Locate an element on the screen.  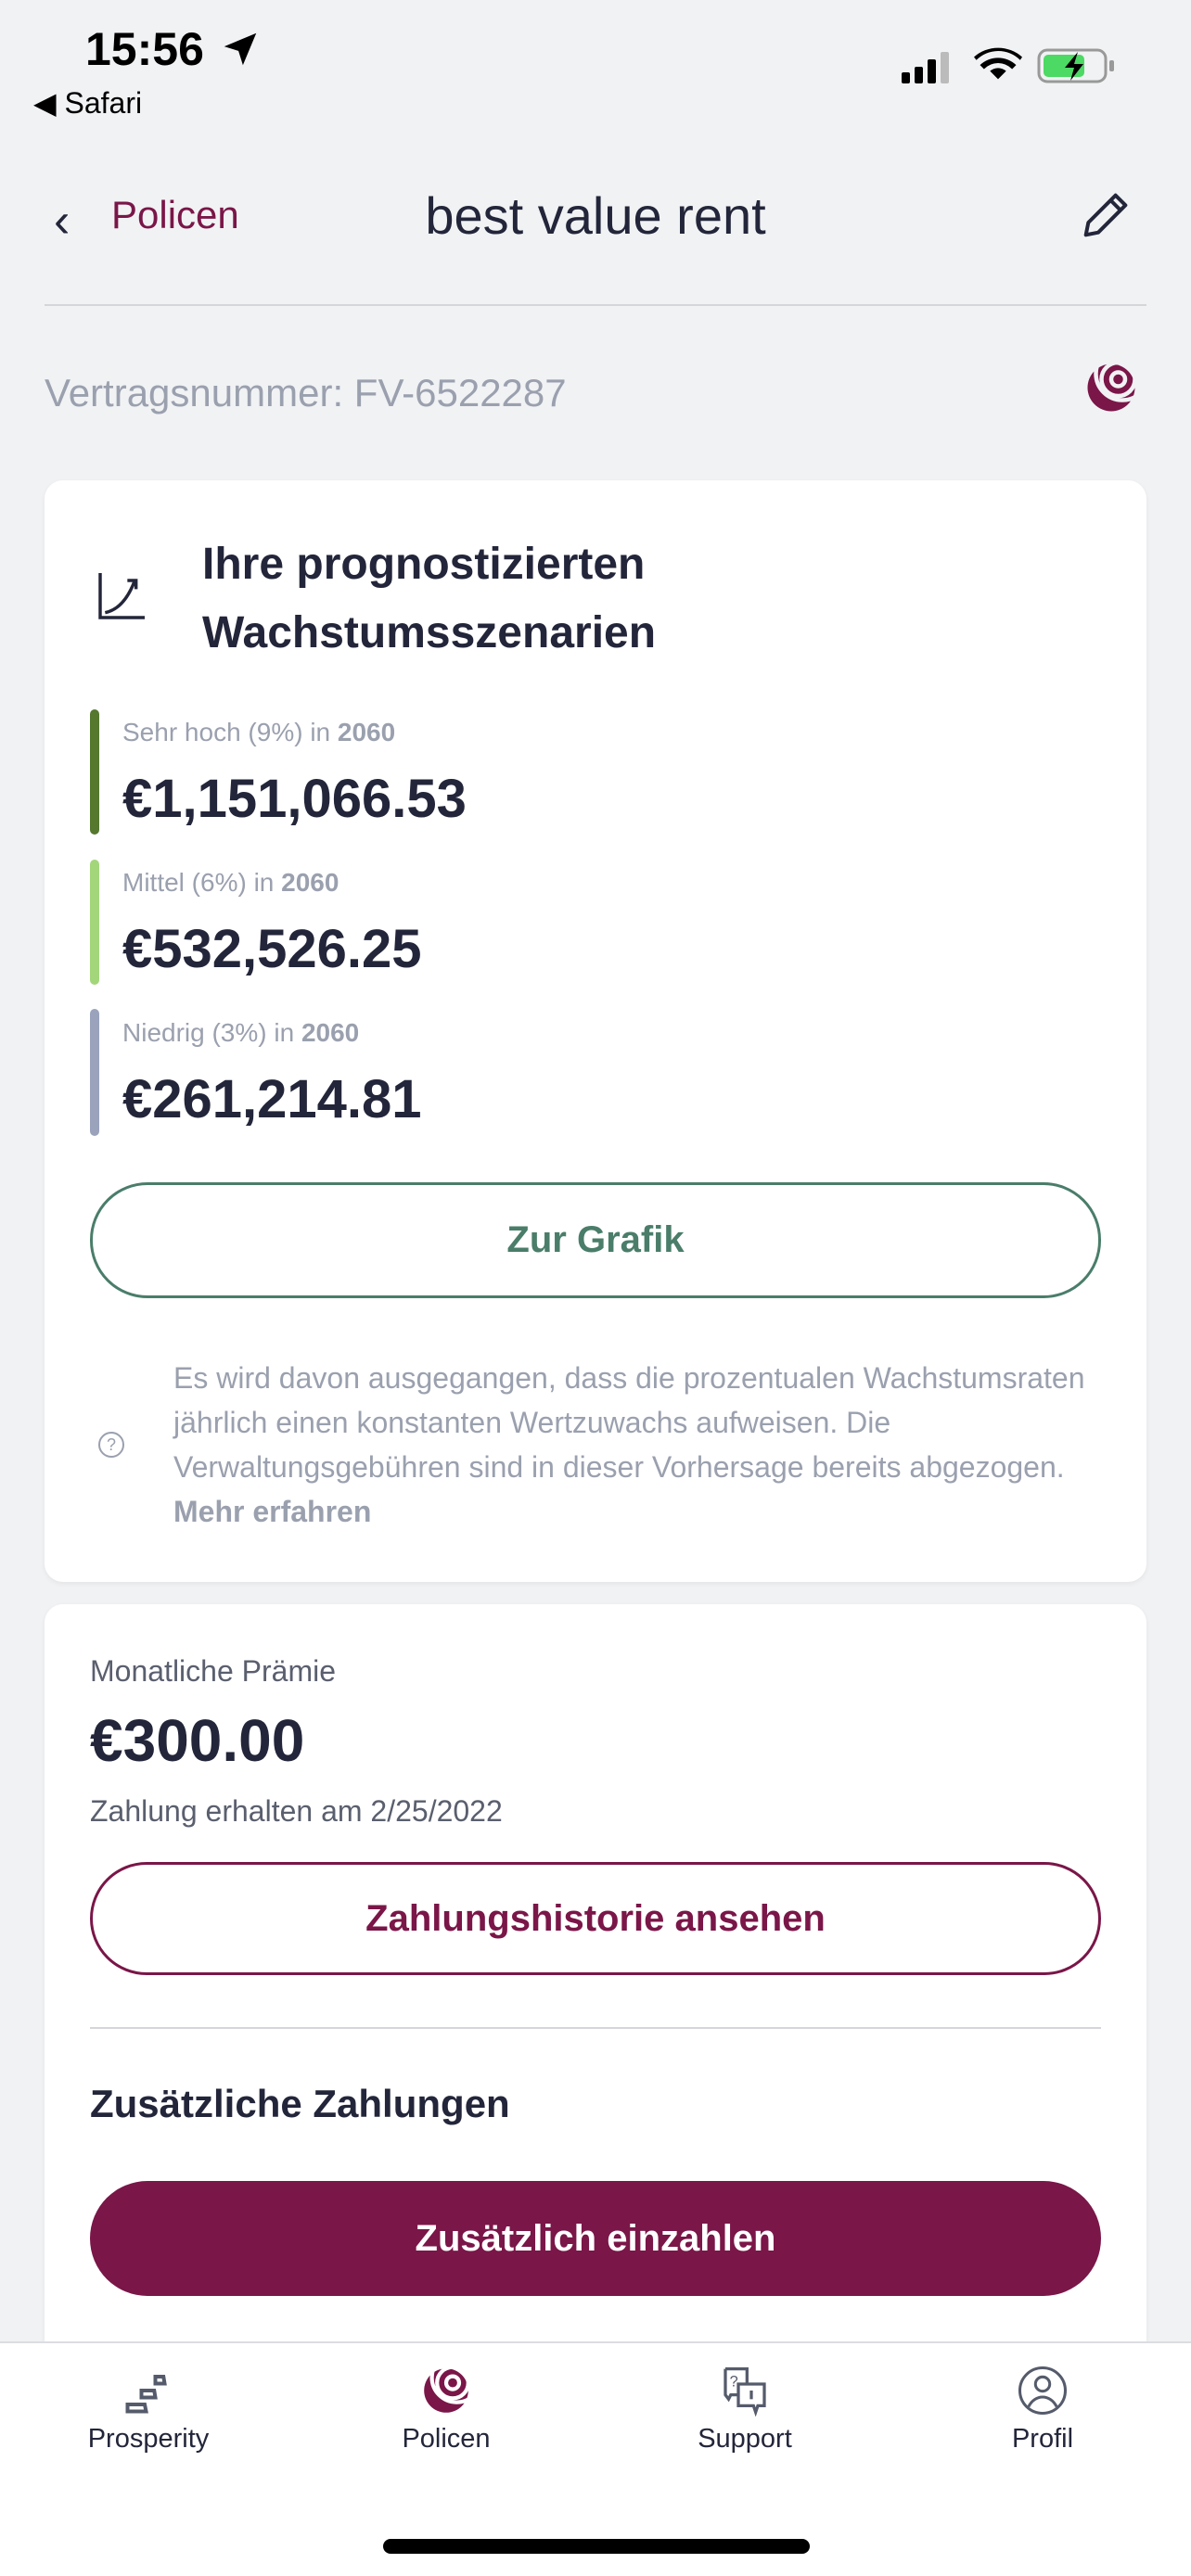
heading-line: Wachstumsszenarien is located at coordinates (429, 632).